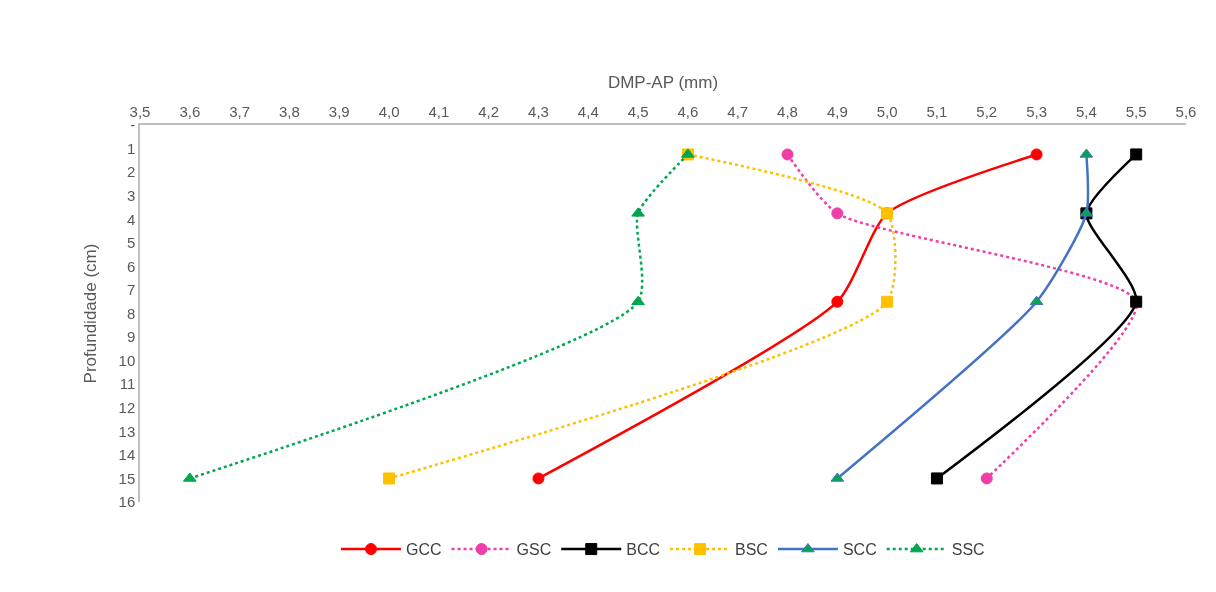  Describe the element at coordinates (1086, 112) in the screenshot. I see `x-tick-label: 5,4` at that location.